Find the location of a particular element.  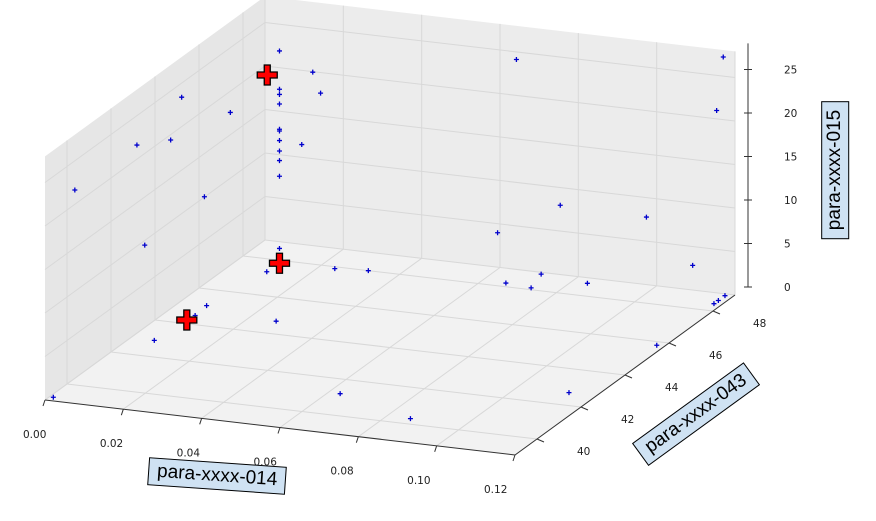

z-tick-label: 15 is located at coordinates (790, 158).